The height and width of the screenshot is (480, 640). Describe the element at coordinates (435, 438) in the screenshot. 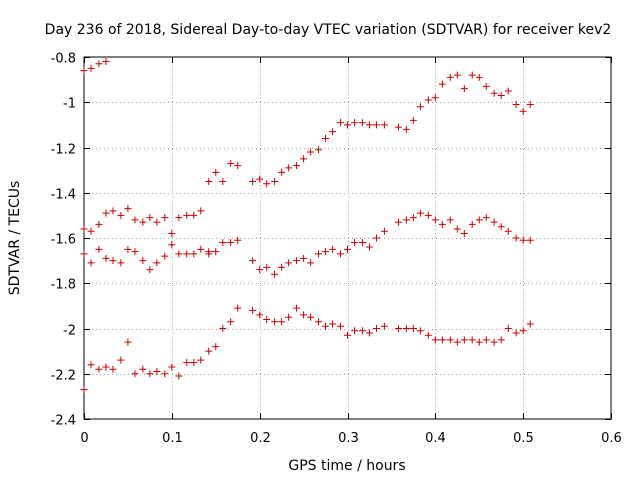

I see `x-tick-label: 0.4` at that location.